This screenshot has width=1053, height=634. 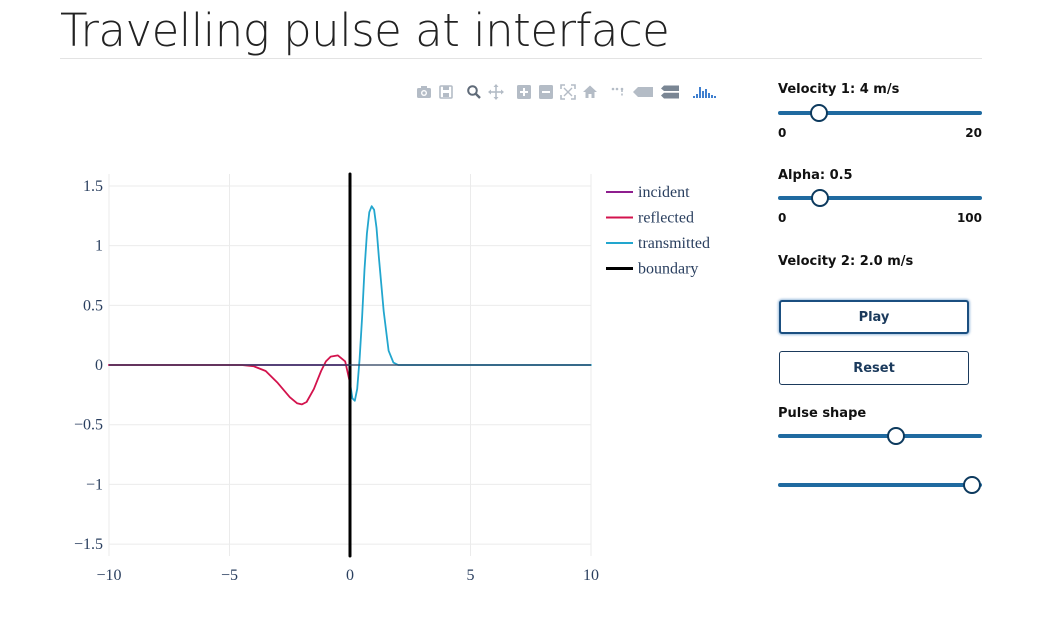 What do you see at coordinates (474, 92) in the screenshot?
I see `zoom-icon` at bounding box center [474, 92].